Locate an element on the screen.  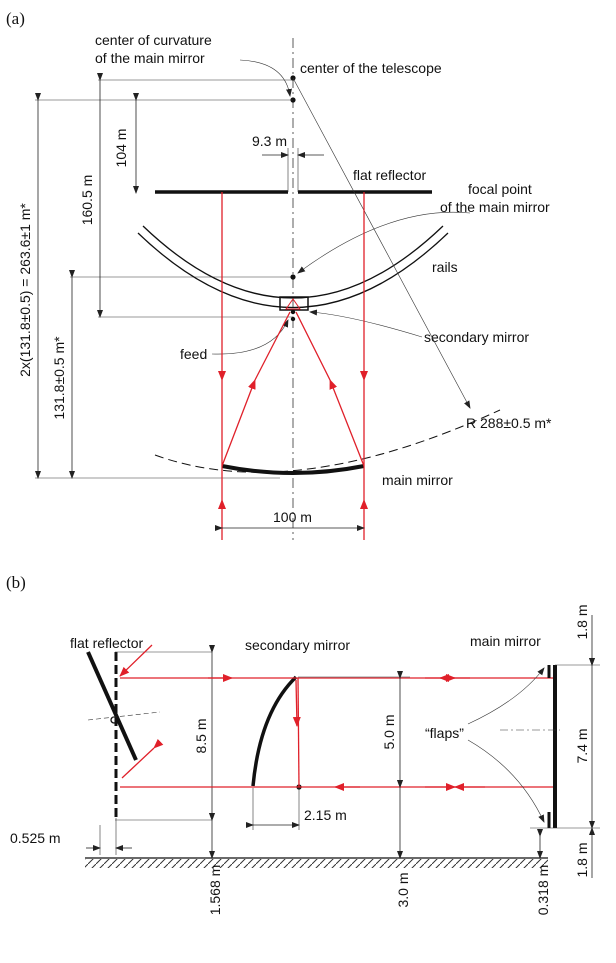
dim-0318-label: 0.318 m is located at coordinates (543, 890).